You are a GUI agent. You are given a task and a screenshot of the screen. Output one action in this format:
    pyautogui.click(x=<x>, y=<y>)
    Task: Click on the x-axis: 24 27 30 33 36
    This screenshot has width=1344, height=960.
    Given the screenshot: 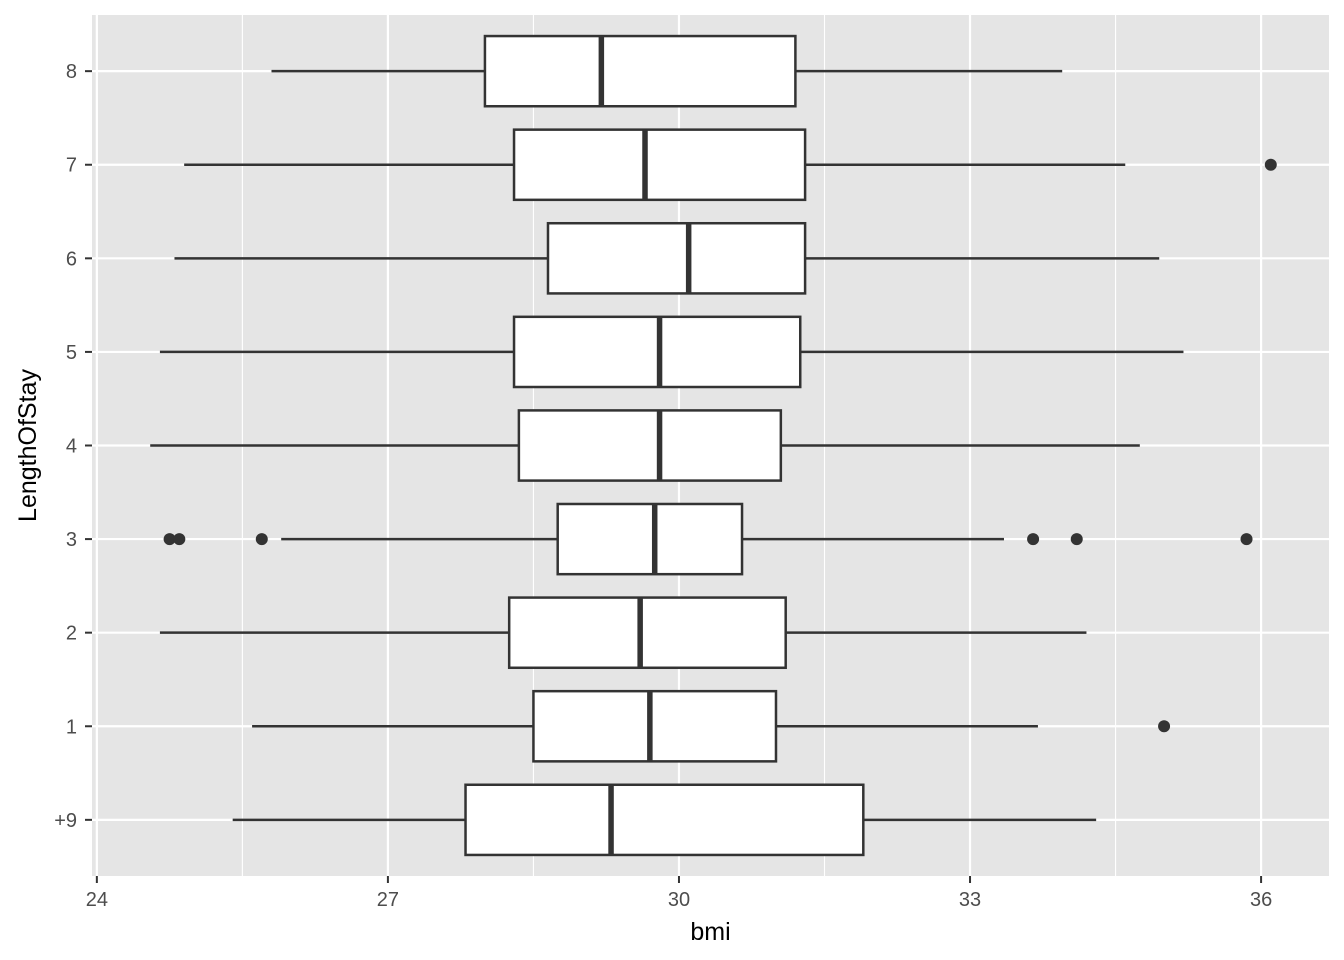 What is the action you would take?
    pyautogui.click(x=679, y=893)
    